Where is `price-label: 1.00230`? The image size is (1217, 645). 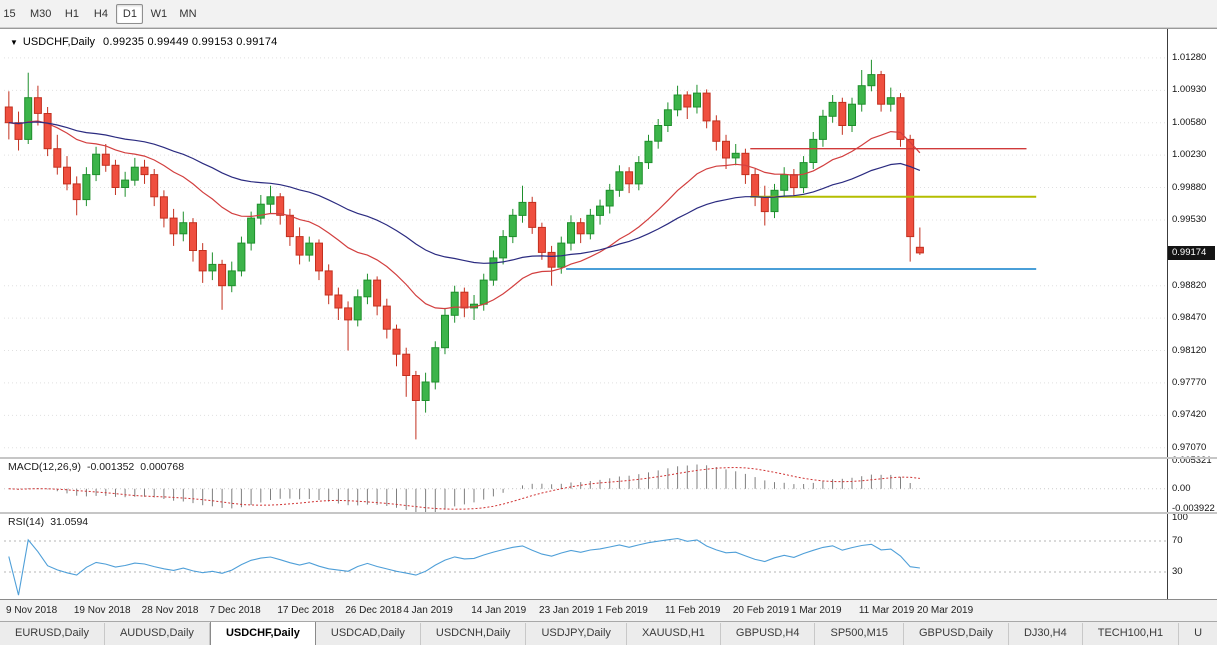 price-label: 1.00230 is located at coordinates (1189, 155).